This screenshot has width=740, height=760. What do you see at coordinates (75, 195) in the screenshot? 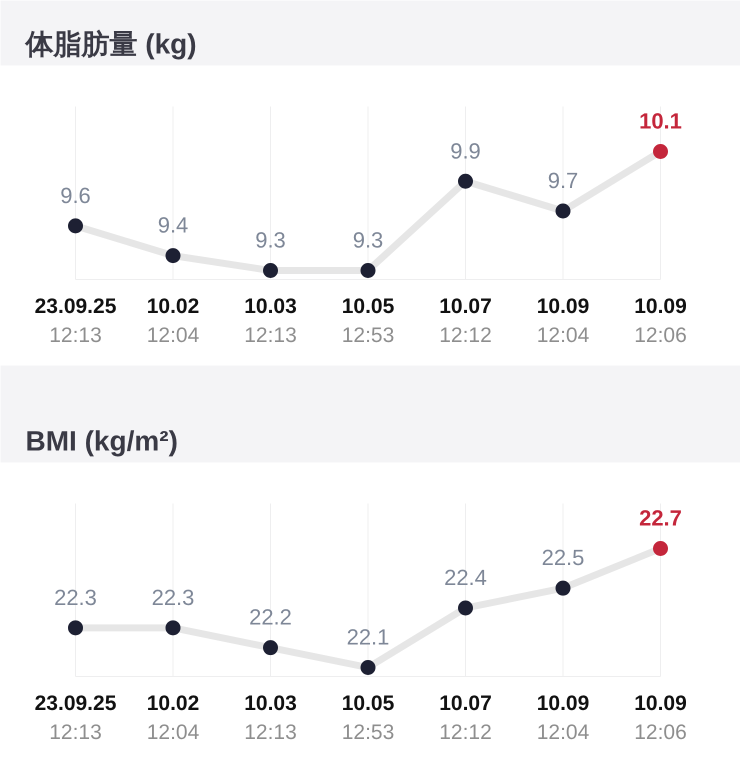
I see `data-label: 9.6` at bounding box center [75, 195].